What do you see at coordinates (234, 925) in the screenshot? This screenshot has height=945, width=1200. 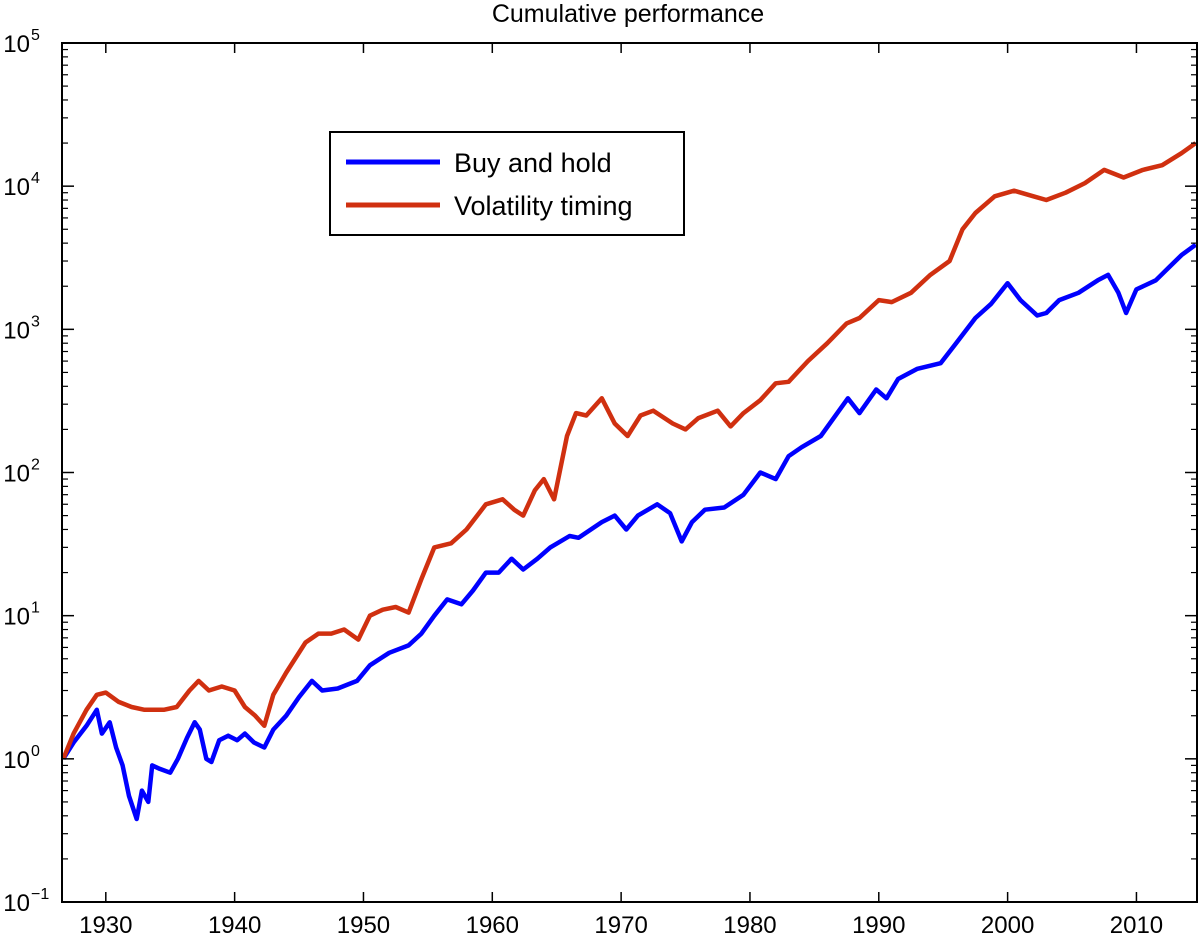 I see `x-tick-label: 1940` at bounding box center [234, 925].